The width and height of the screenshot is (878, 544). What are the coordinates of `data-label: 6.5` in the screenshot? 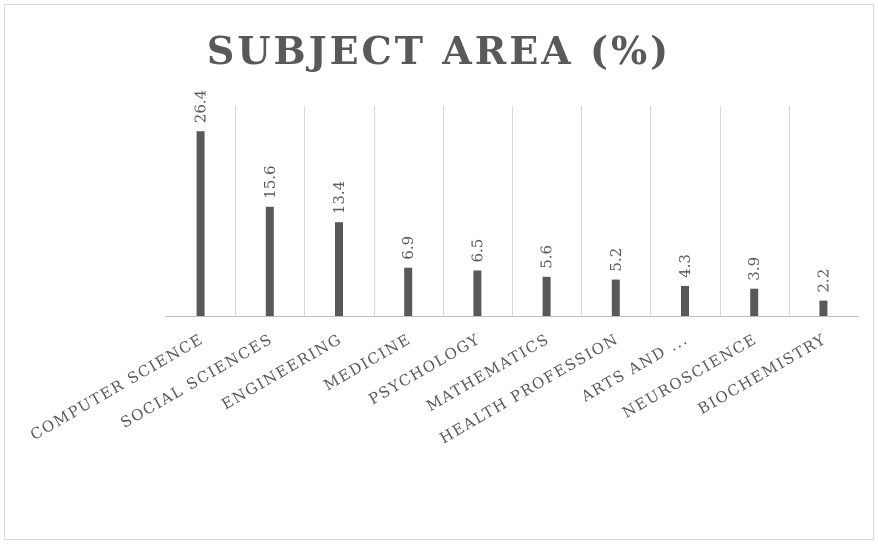 It's located at (477, 251).